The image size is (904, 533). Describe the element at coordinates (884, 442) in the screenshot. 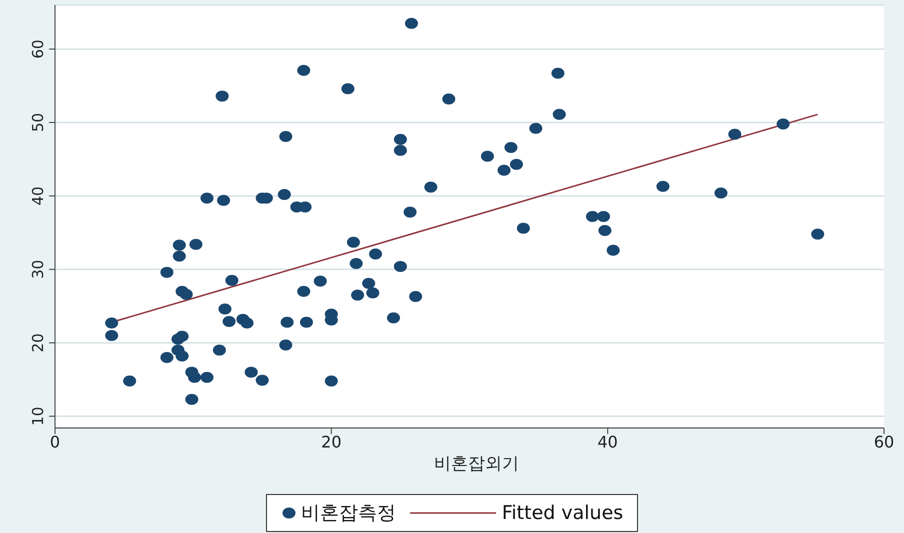

I see `x-tick-label: 60` at that location.